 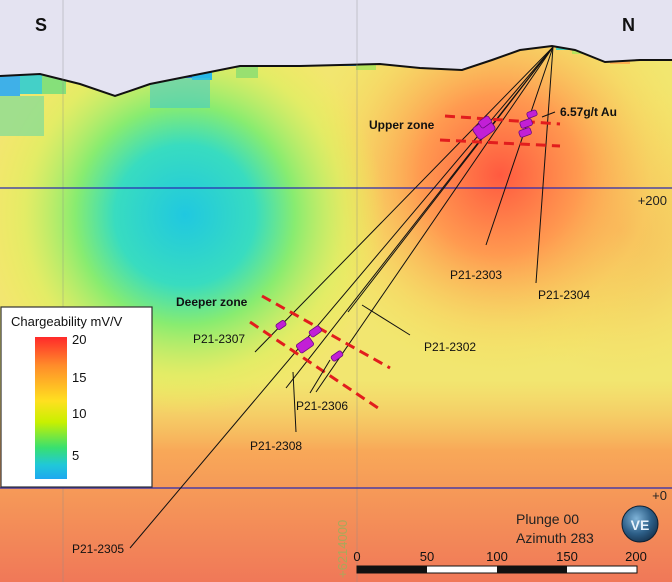 I want to click on hole-label-p21-2305: P21-2305, so click(x=98, y=549).